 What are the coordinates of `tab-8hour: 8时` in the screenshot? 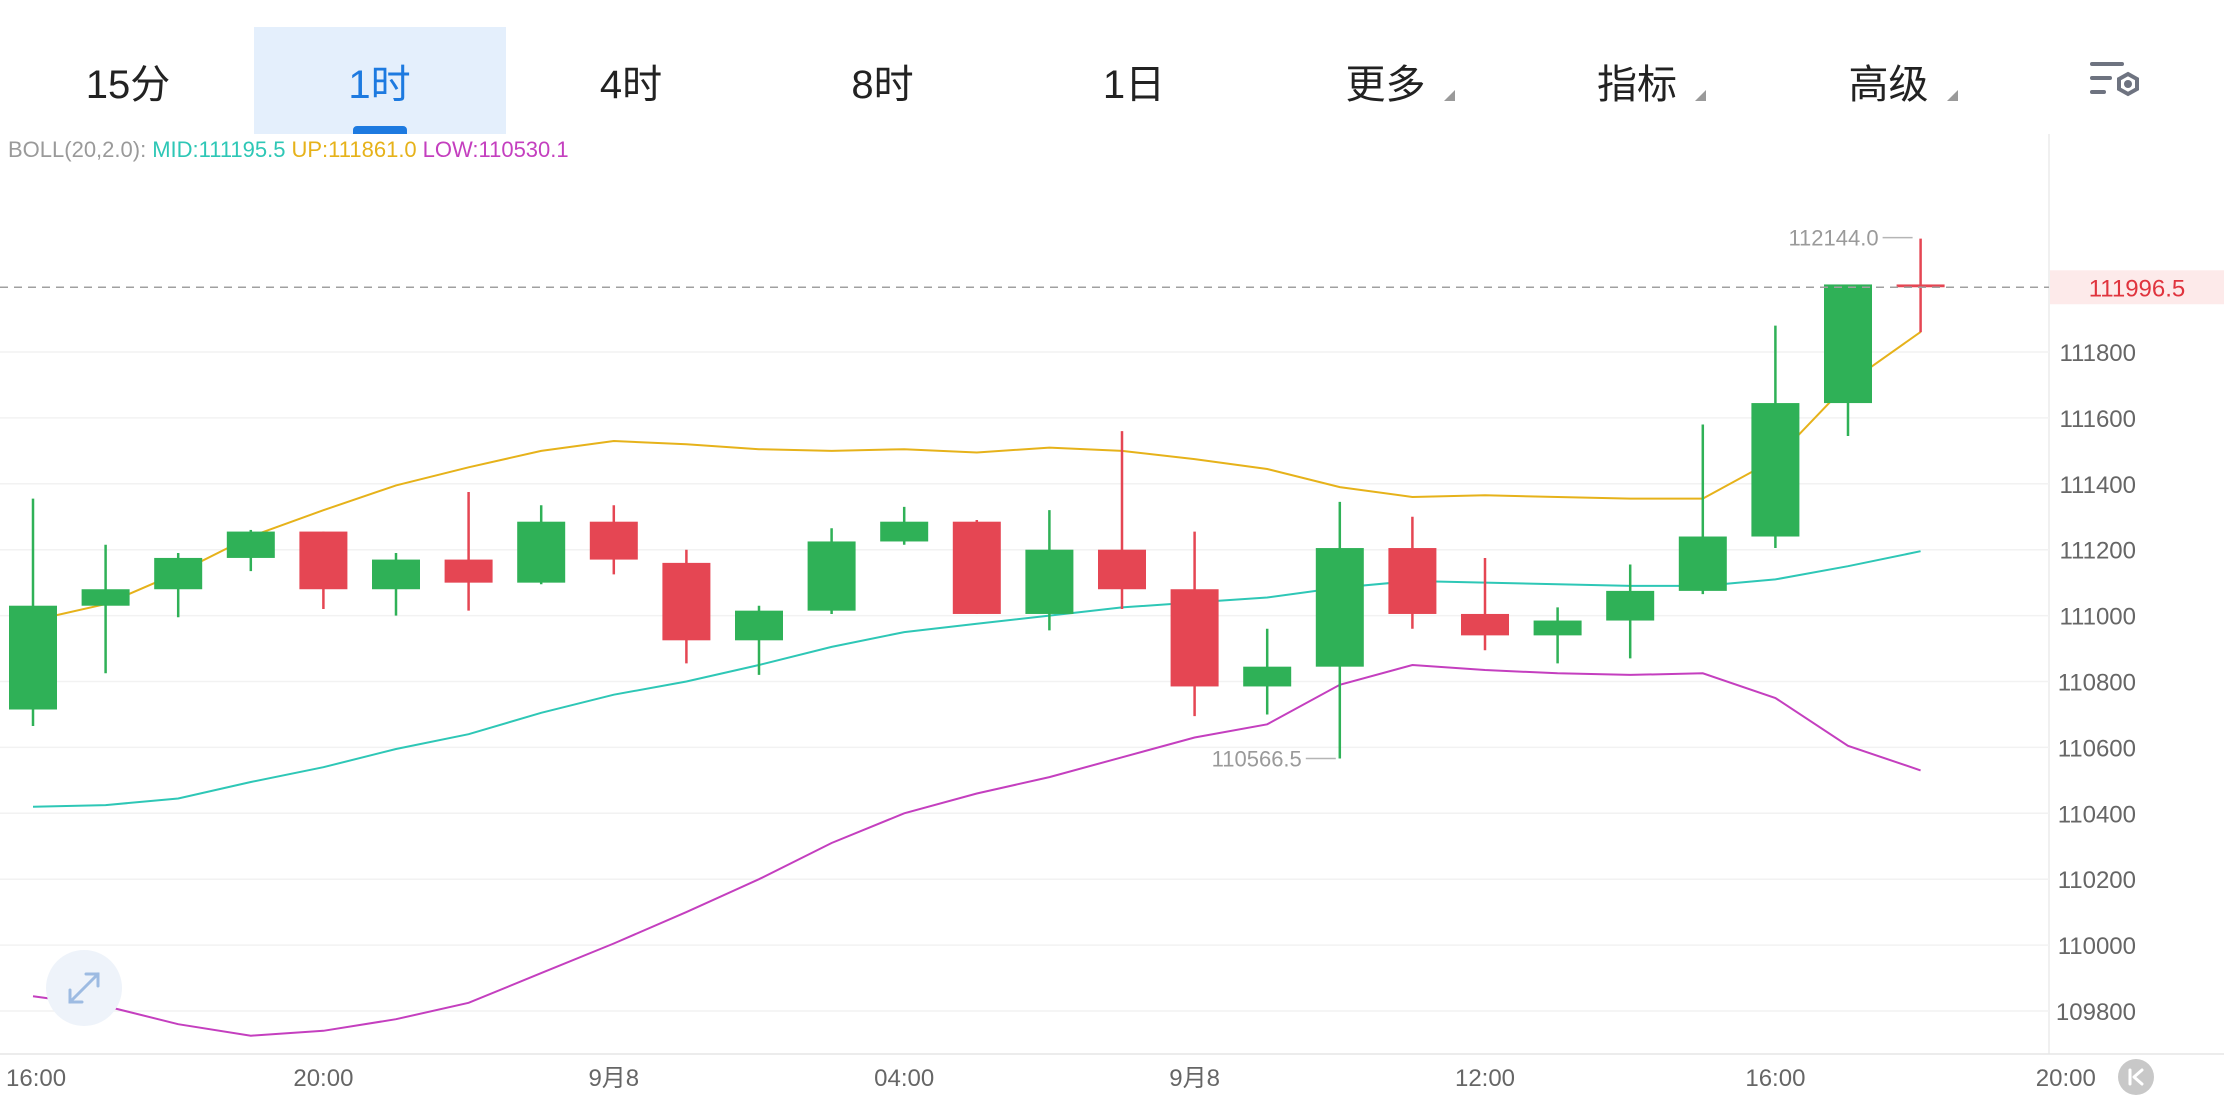 It's located at (883, 80).